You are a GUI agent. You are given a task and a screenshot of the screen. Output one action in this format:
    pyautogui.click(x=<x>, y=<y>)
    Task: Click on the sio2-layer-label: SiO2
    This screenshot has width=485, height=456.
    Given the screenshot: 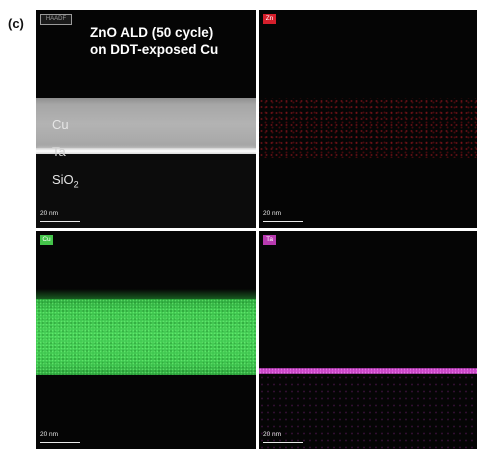 What is the action you would take?
    pyautogui.click(x=65, y=181)
    